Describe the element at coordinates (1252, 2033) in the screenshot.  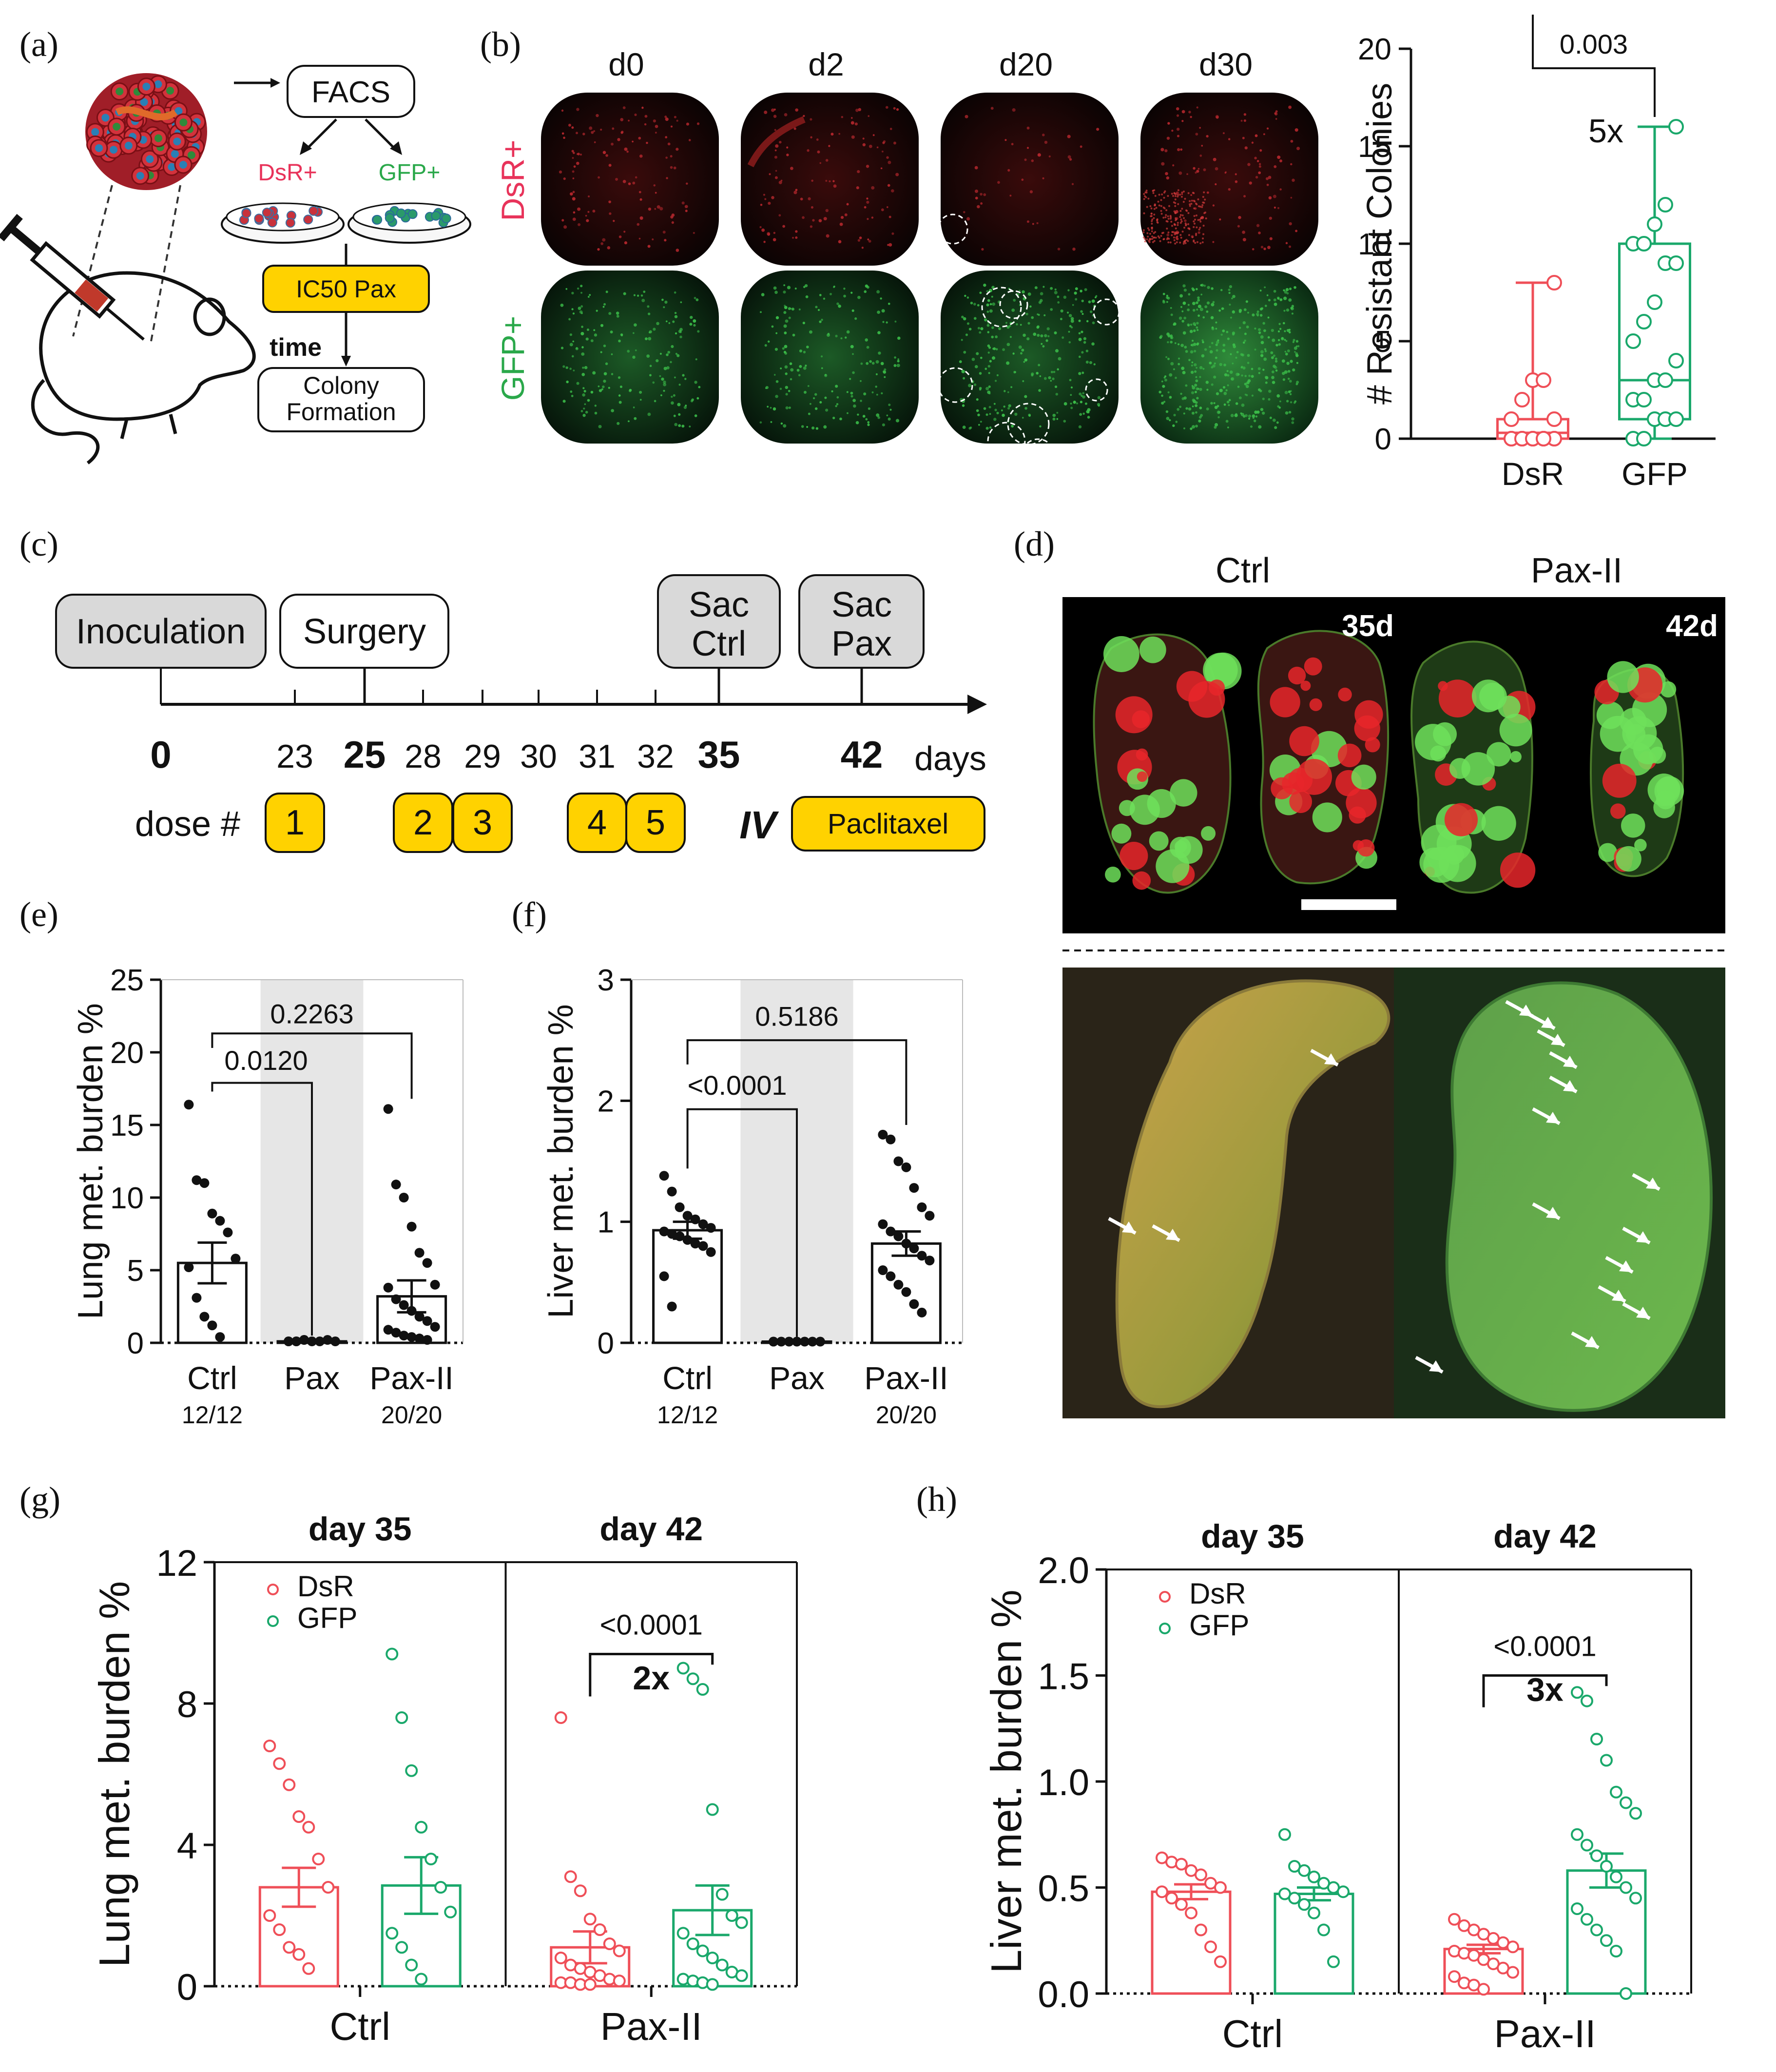
I see `x-group-label: Ctrl` at that location.